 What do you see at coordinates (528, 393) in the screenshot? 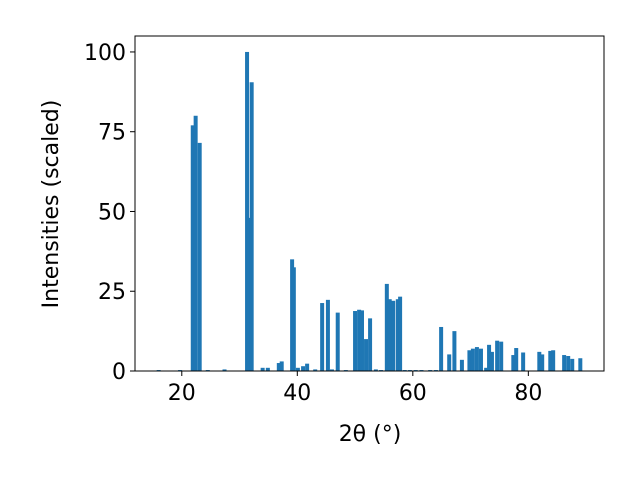
I see `x-tick-label: 80` at bounding box center [528, 393].